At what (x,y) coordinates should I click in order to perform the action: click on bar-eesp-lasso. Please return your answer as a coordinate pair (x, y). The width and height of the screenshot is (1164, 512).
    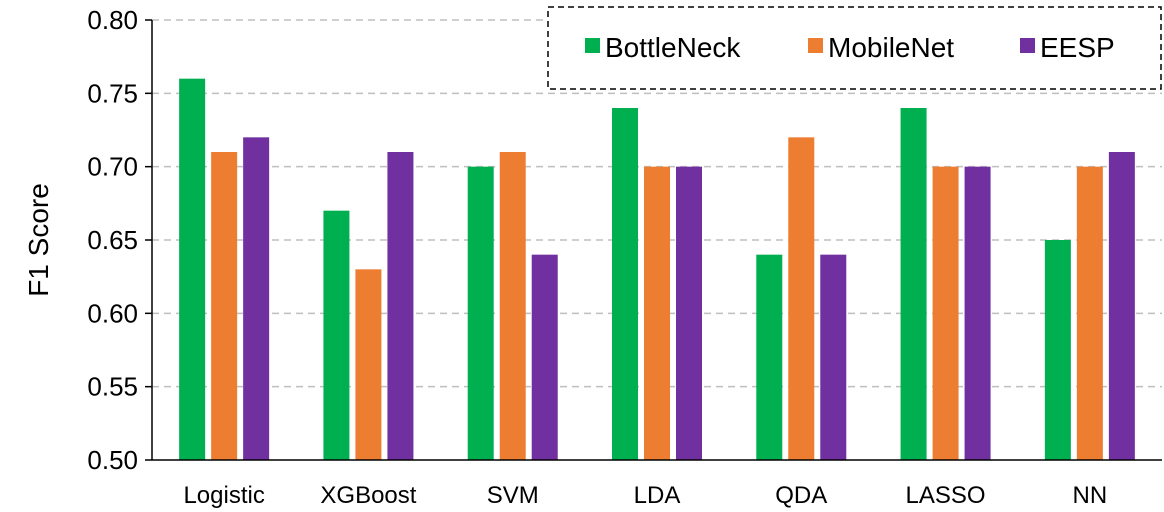
    Looking at the image, I should click on (977, 313).